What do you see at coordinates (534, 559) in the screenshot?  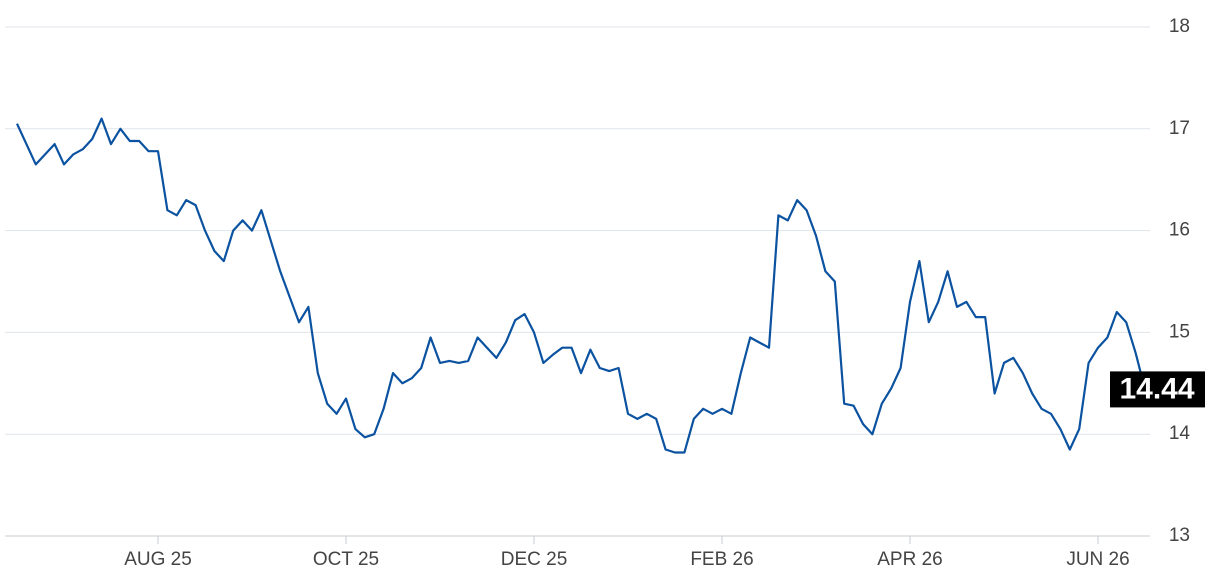 I see `x-tick-label: DEC 25` at bounding box center [534, 559].